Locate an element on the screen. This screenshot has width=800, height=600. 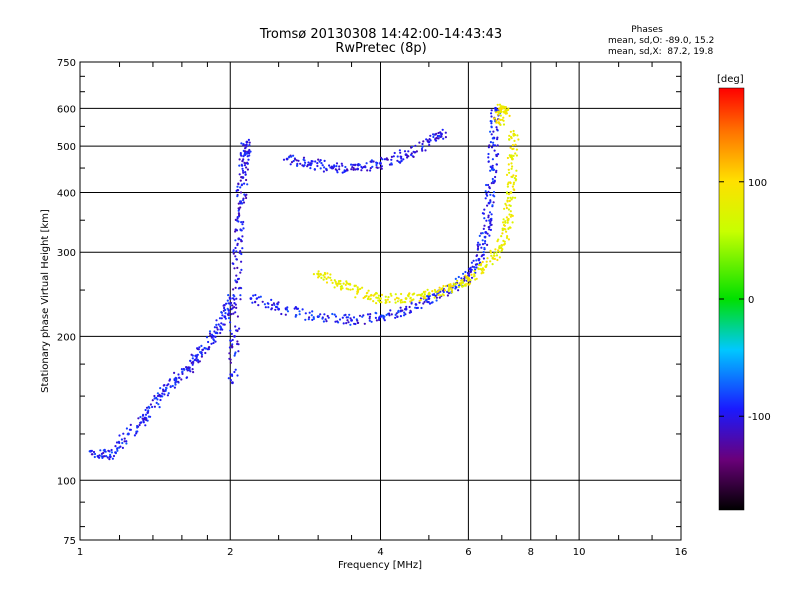
y-tick-label: 300 is located at coordinates (66, 253).